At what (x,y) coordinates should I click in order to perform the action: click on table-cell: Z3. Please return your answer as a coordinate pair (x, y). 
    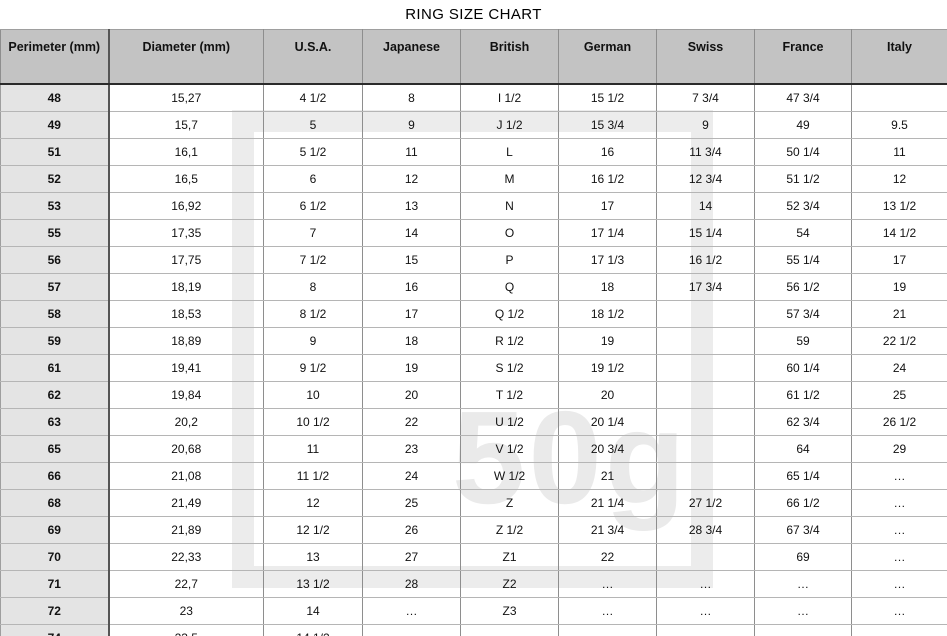
    Looking at the image, I should click on (509, 611).